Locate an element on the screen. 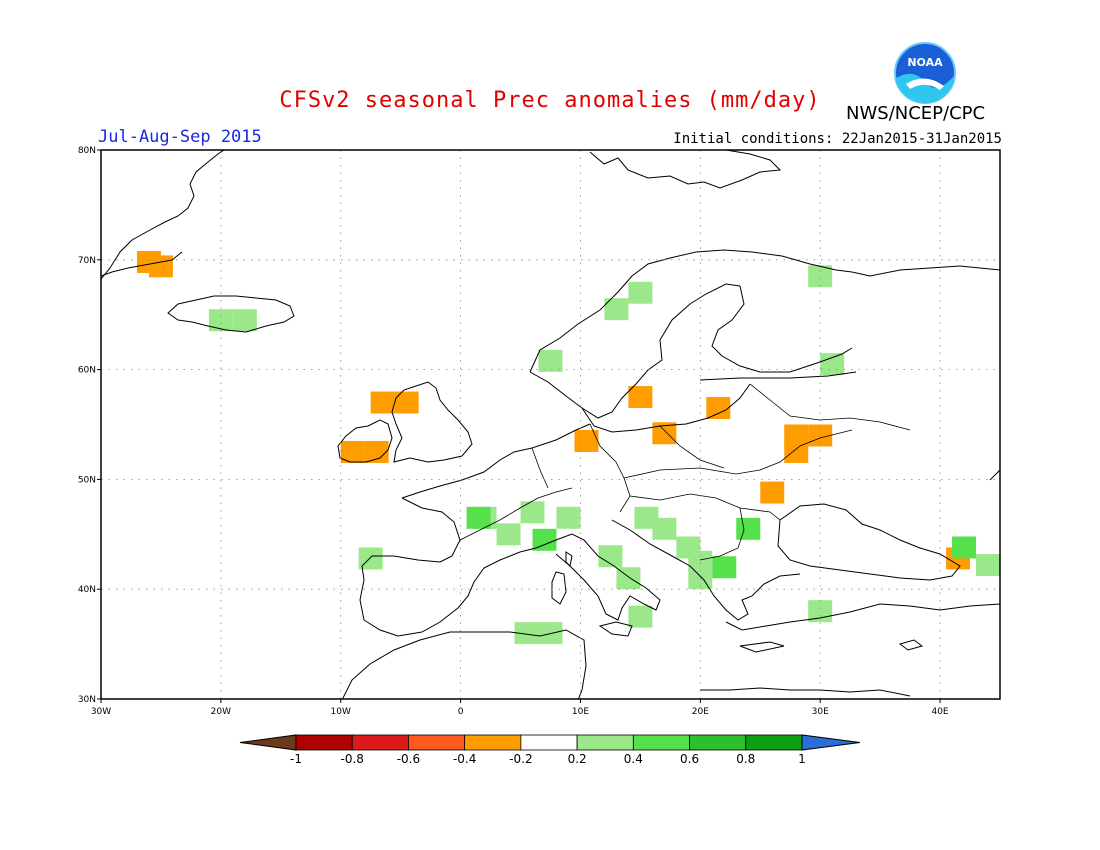 This screenshot has height=850, width=1100. svg-text: NOAA is located at coordinates (925, 62).